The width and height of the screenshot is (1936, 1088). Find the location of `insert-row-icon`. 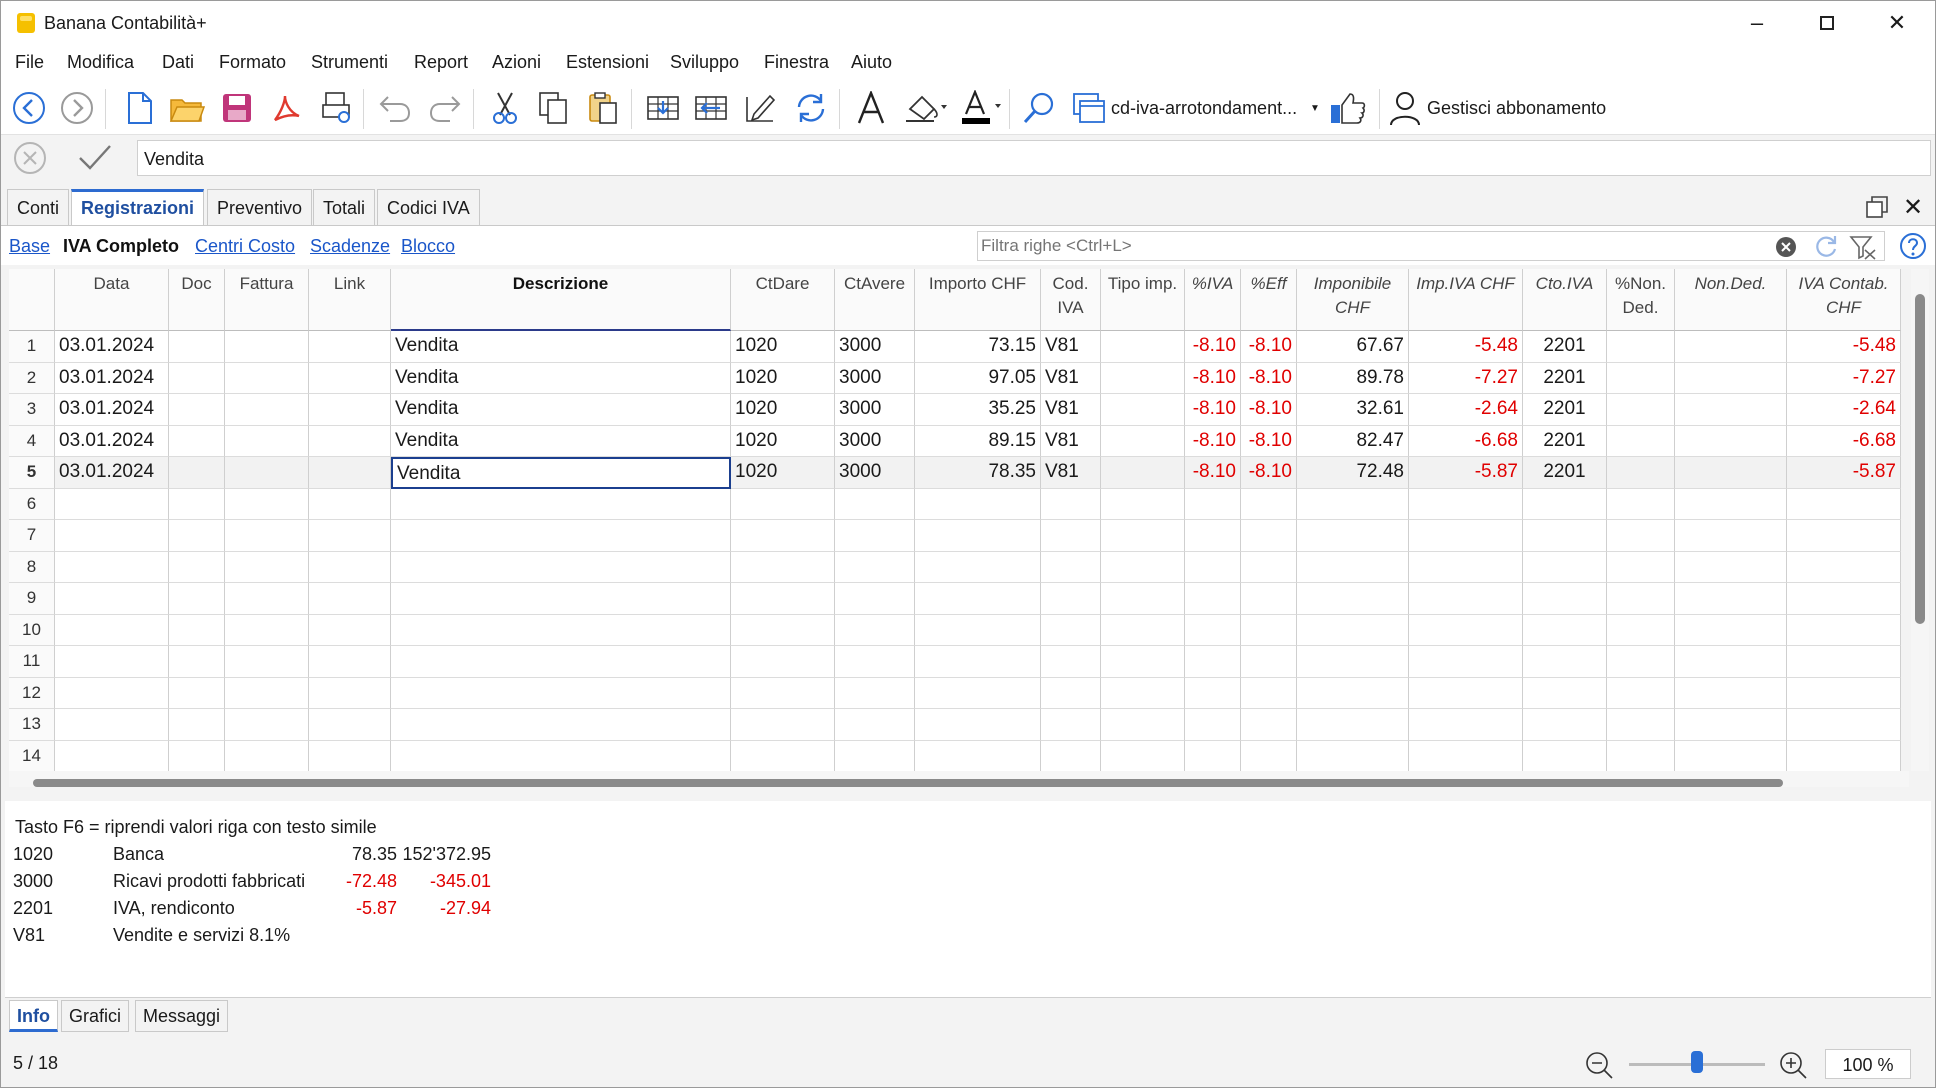

insert-row-icon is located at coordinates (663, 108).